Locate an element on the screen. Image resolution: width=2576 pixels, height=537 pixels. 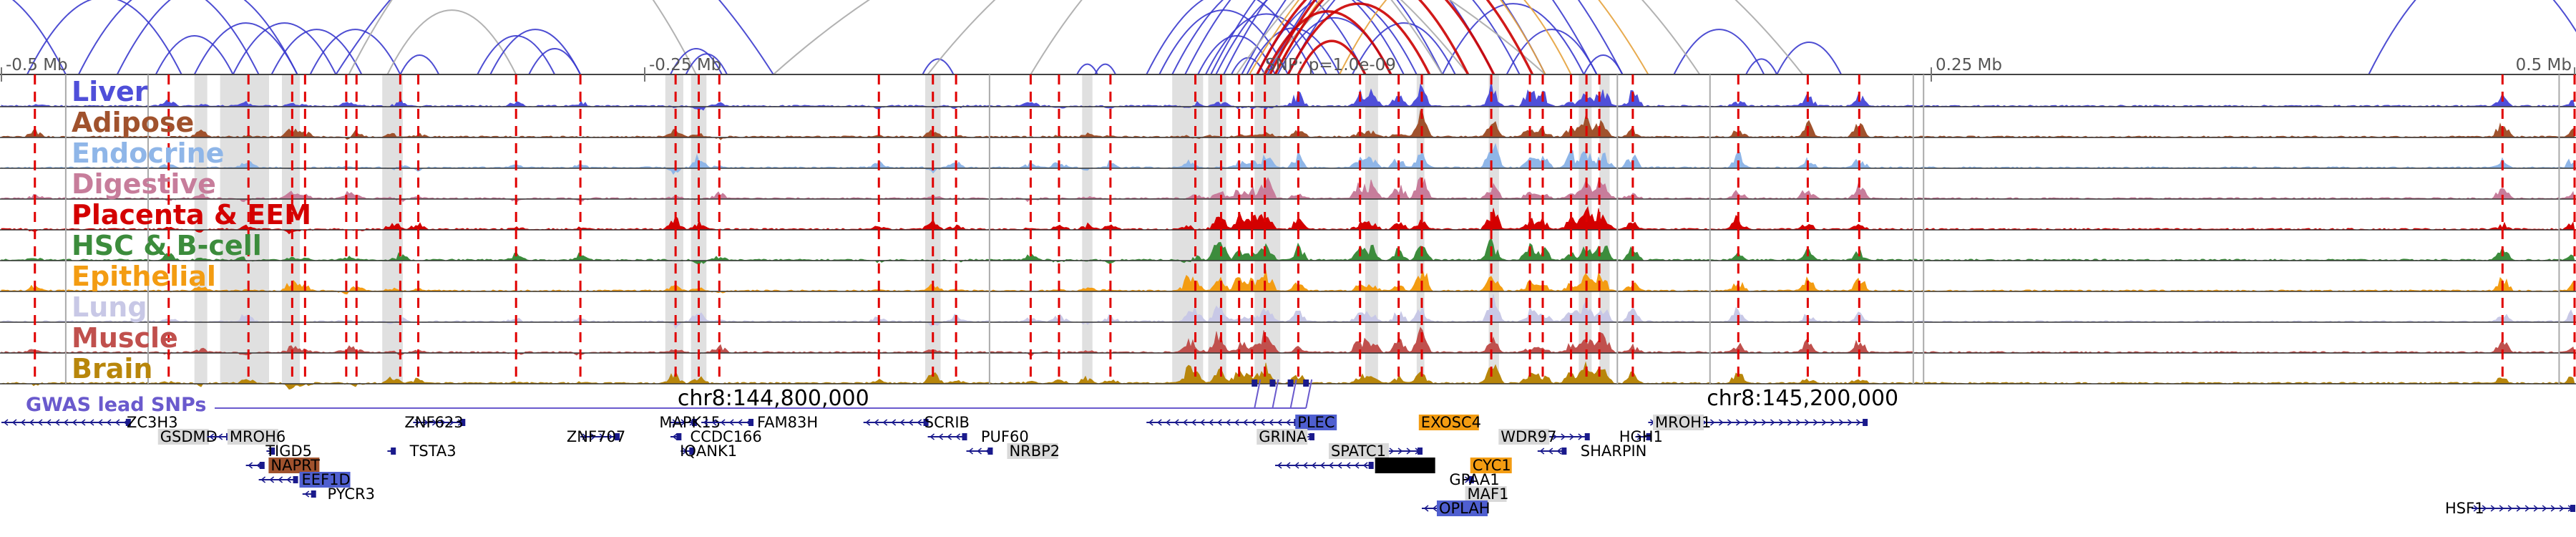
track-label: Adipose is located at coordinates (133, 122).